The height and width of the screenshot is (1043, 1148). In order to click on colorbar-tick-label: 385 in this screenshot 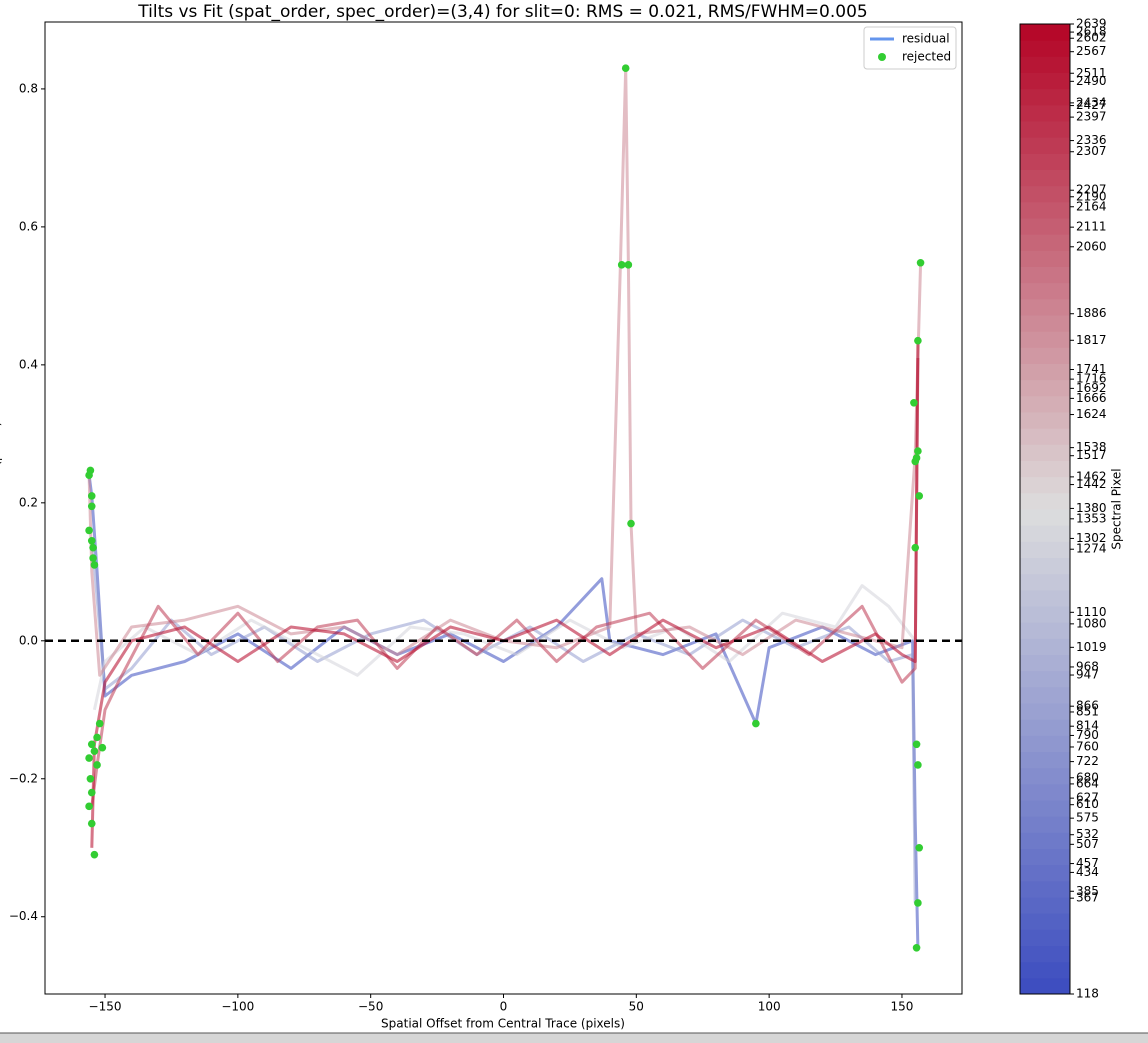, I will do `click(1087, 891)`.